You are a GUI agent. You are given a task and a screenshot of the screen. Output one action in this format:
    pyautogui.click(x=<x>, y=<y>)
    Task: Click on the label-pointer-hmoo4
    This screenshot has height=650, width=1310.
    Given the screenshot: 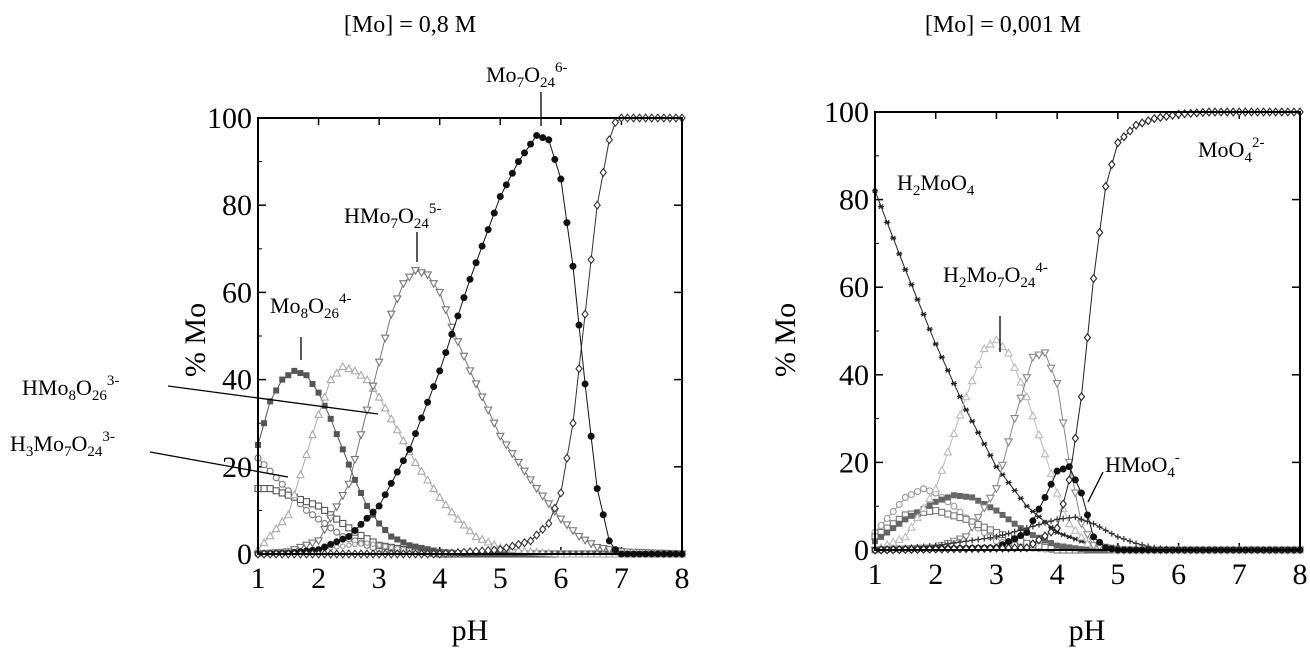 What is the action you would take?
    pyautogui.click(x=1095, y=487)
    